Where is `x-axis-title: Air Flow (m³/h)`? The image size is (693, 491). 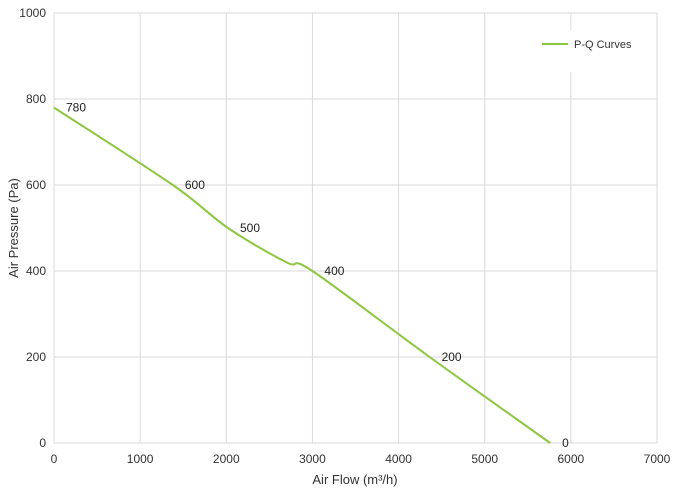 x-axis-title: Air Flow (m³/h) is located at coordinates (354, 479).